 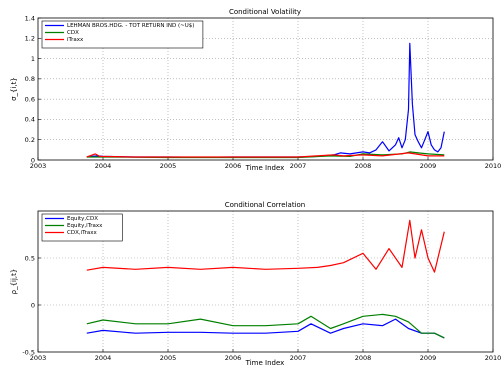 I want to click on y-tick-label: 0.4, so click(x=30, y=120).